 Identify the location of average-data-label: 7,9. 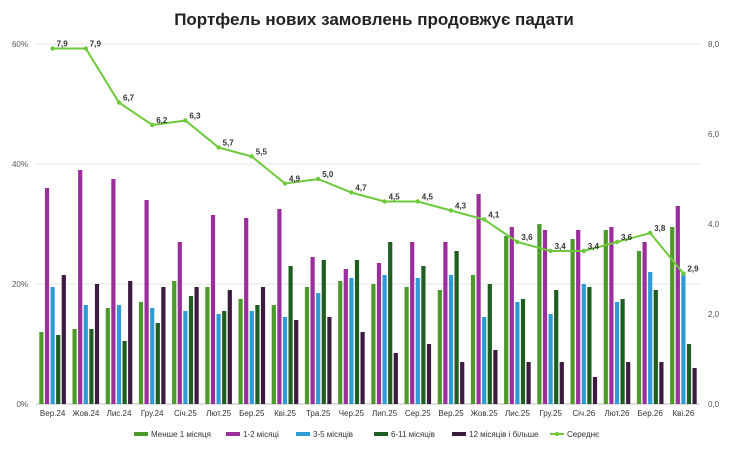
(63, 44).